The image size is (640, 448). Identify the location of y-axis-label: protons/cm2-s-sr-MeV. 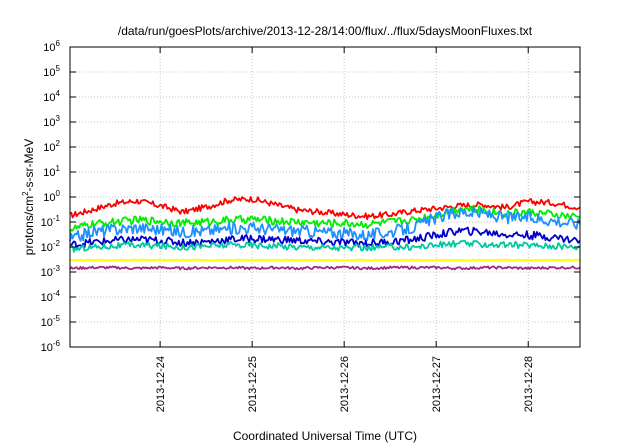
(28, 197).